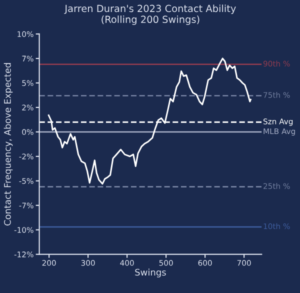 The width and height of the screenshot is (300, 293). I want to click on x-axis-title: Swings, so click(150, 273).